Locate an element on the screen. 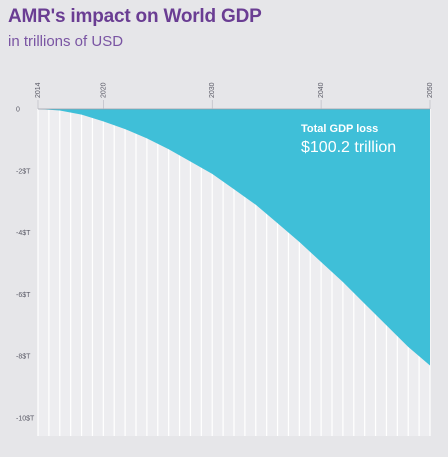  y-tick-label: -4$T is located at coordinates (23, 233).